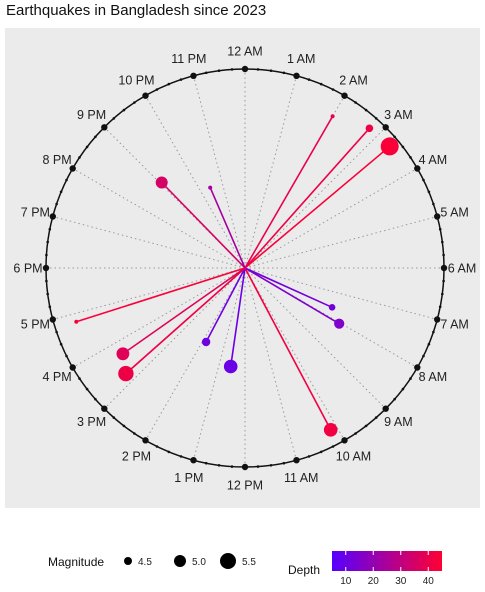 This screenshot has width=485, height=592. I want to click on hour-label: 9 PM, so click(91, 115).